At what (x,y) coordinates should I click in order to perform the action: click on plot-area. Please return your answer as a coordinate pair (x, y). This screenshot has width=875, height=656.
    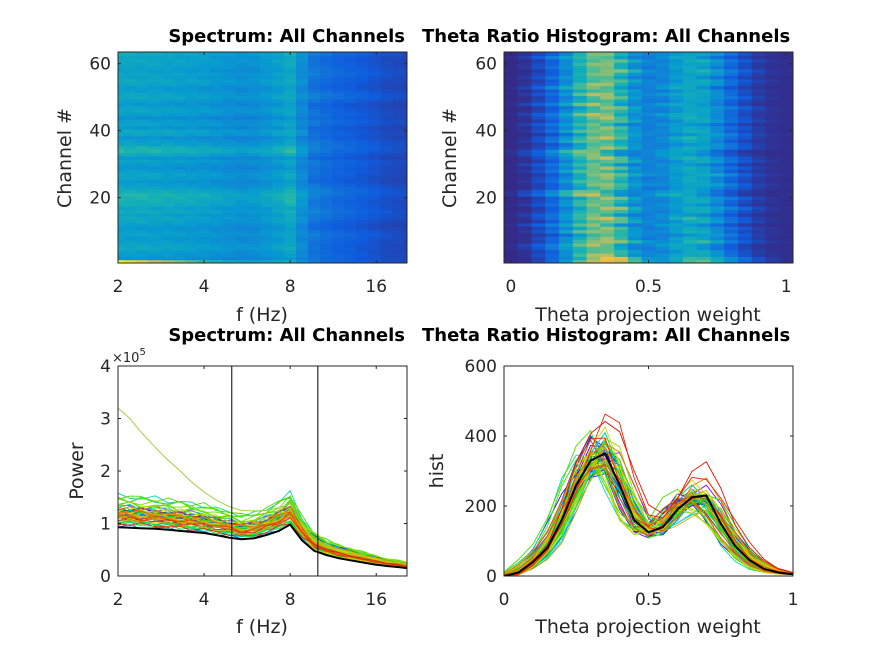
    Looking at the image, I should click on (648, 157).